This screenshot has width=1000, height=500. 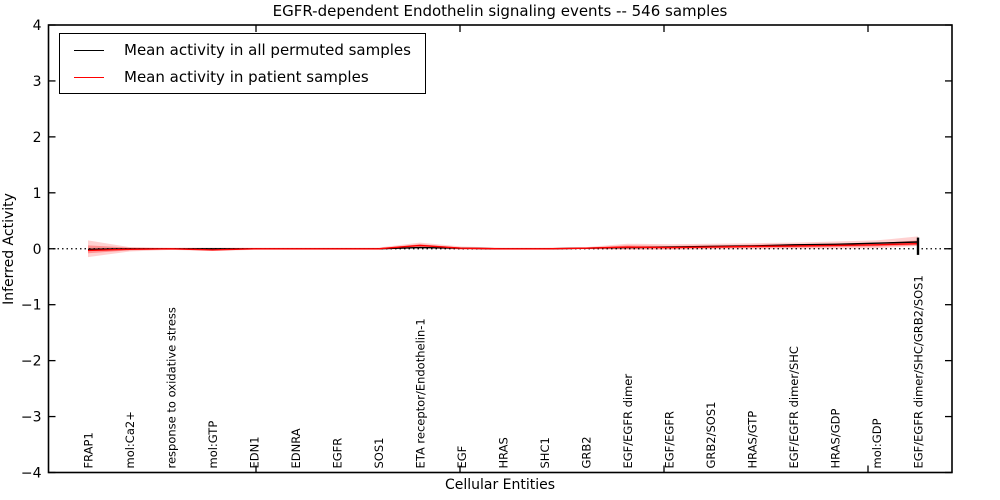 What do you see at coordinates (37, 138) in the screenshot?
I see `y-tick-label: 2` at bounding box center [37, 138].